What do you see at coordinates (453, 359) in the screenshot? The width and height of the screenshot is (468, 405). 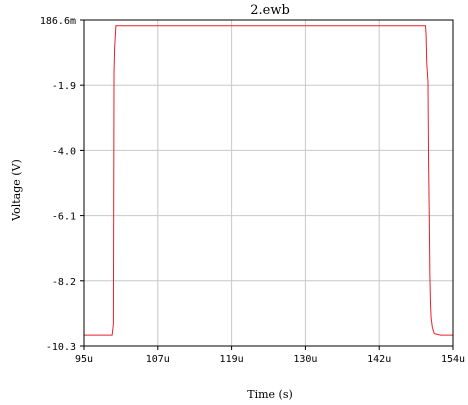 I see `x-tick-label: 154u` at bounding box center [453, 359].